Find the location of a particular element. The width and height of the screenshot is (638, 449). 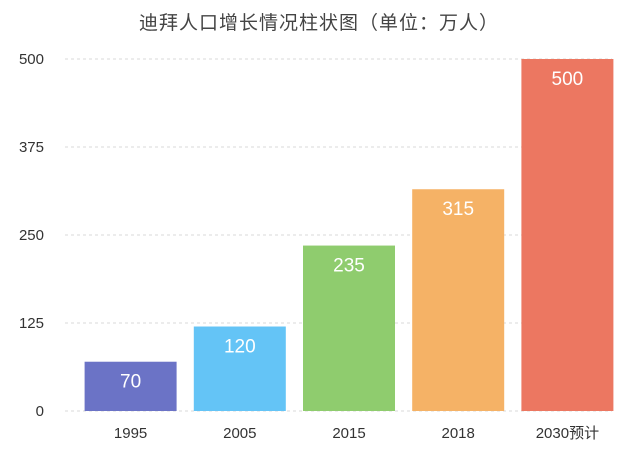

y-tick-label-375: 375 is located at coordinates (31, 147).